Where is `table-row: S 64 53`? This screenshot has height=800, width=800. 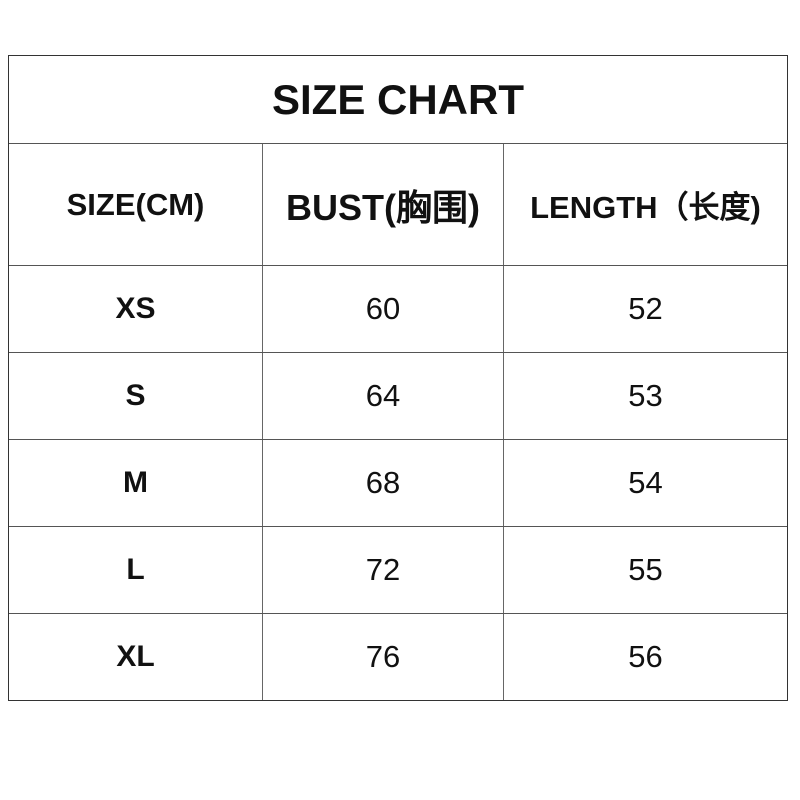 table-row: S 64 53 is located at coordinates (398, 396).